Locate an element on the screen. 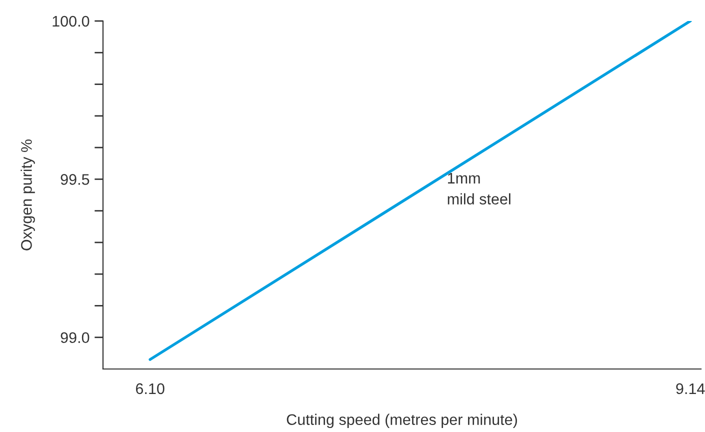 The width and height of the screenshot is (705, 432). y-tick-label: 99.0 is located at coordinates (75, 338).